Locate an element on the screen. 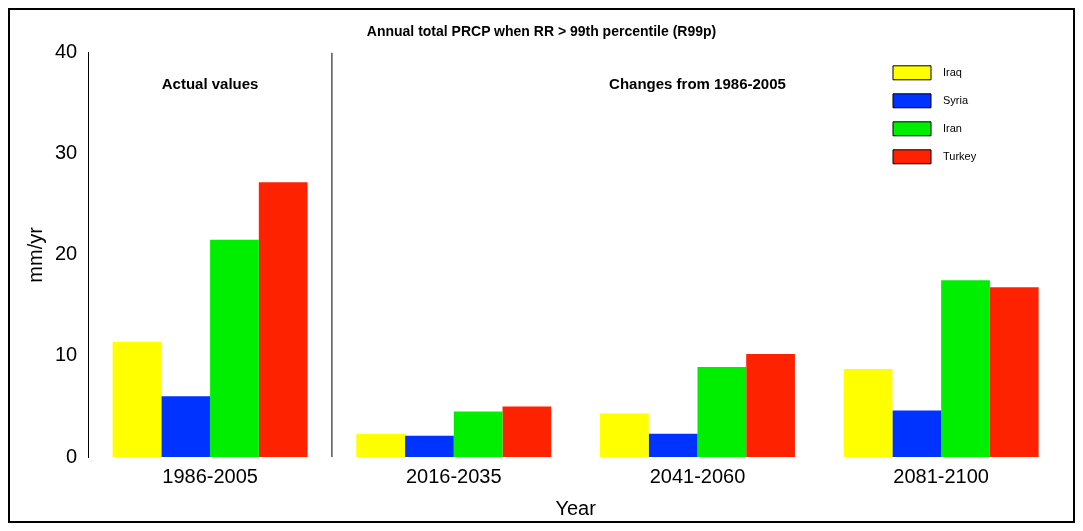  y-tick-label: 20 is located at coordinates (66, 253).